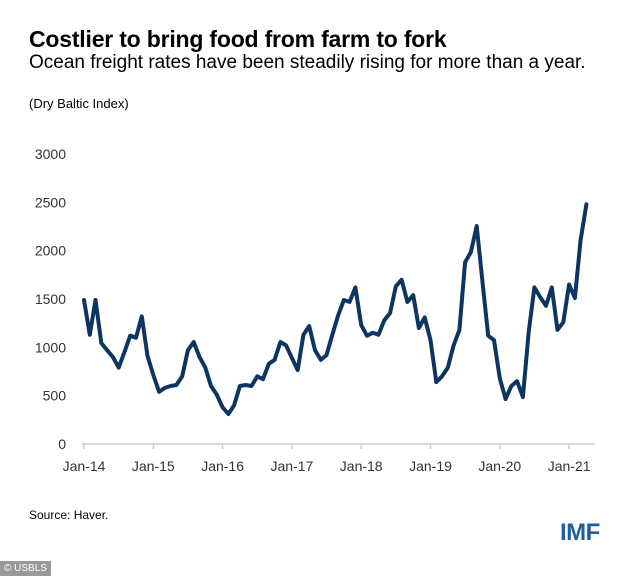  What do you see at coordinates (153, 466) in the screenshot?
I see `x-tick-label: Jan-15` at bounding box center [153, 466].